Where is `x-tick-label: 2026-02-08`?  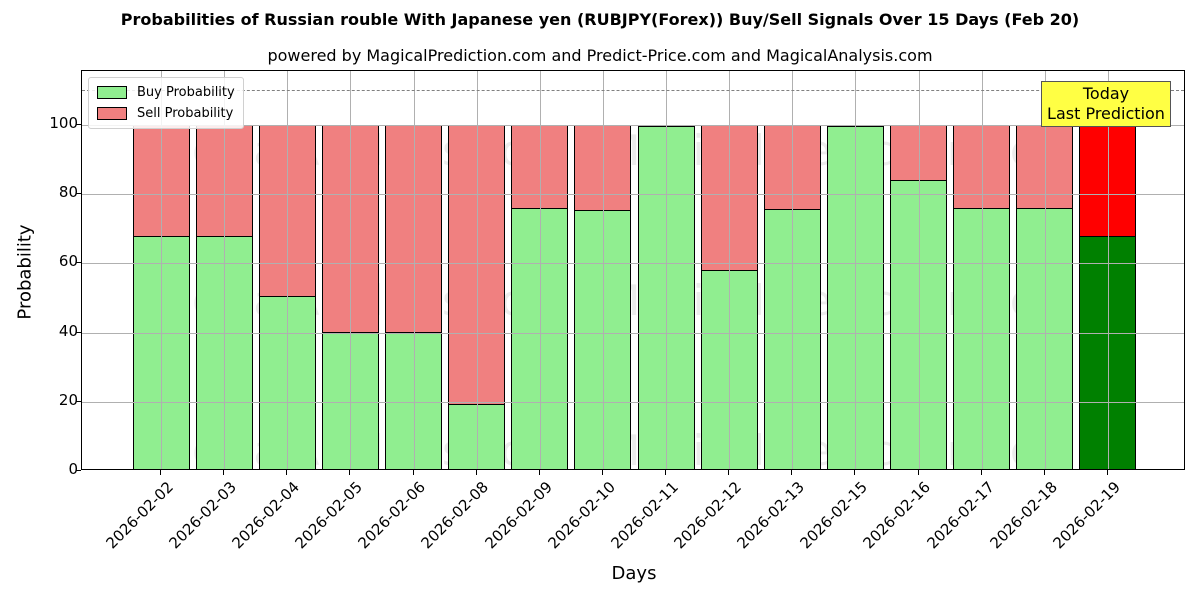
x-tick-label: 2026-02-08 is located at coordinates (455, 515).